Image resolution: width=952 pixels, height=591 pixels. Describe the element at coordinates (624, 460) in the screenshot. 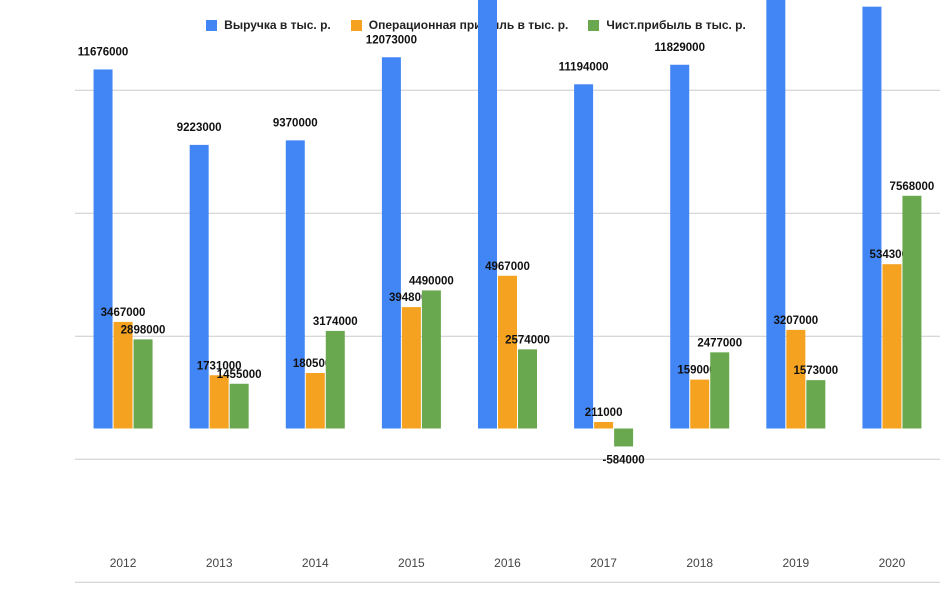

I see `data-label: -584000` at that location.